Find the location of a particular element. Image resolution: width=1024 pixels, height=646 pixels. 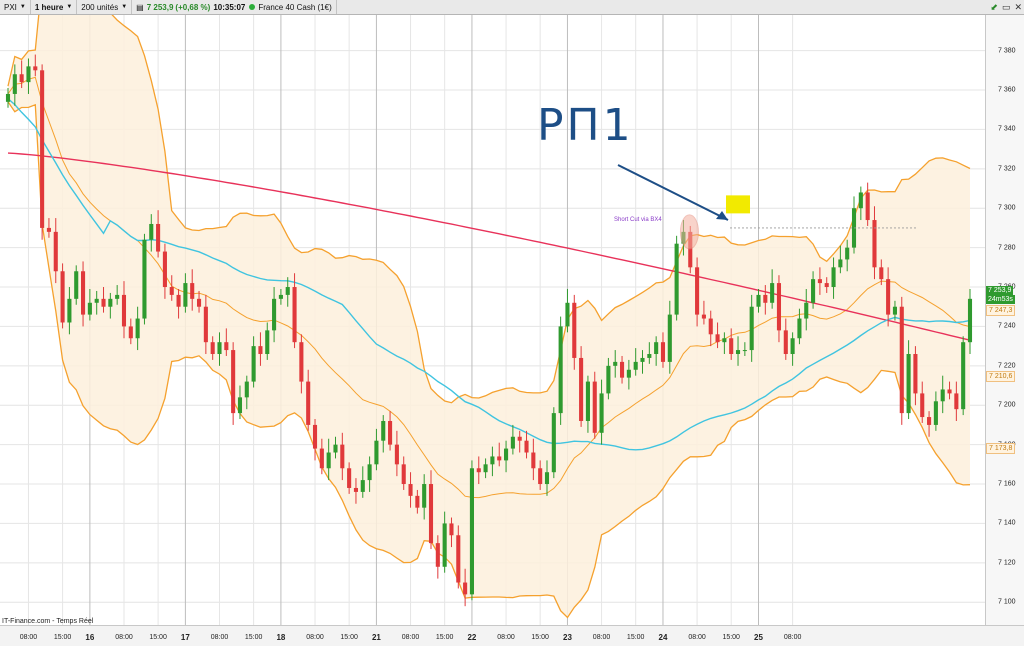

window-controls: ⬋ ▭ ✕ is located at coordinates (1006, 7).